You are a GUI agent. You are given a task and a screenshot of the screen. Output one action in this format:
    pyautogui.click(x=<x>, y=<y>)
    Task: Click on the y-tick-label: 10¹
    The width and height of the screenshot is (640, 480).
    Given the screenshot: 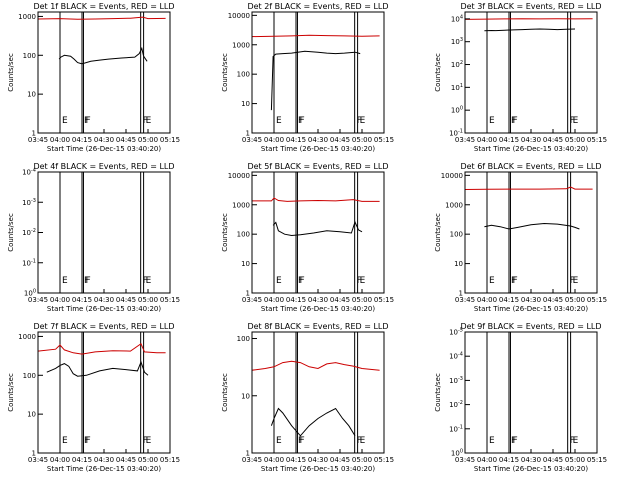 What is the action you would take?
    pyautogui.click(x=457, y=87)
    